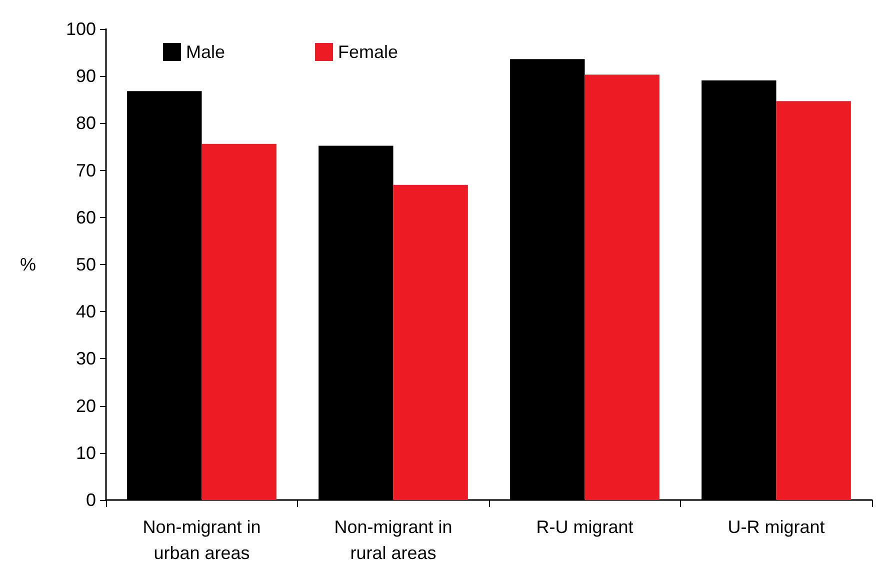  I want to click on y-axis-title: %, so click(28, 264).